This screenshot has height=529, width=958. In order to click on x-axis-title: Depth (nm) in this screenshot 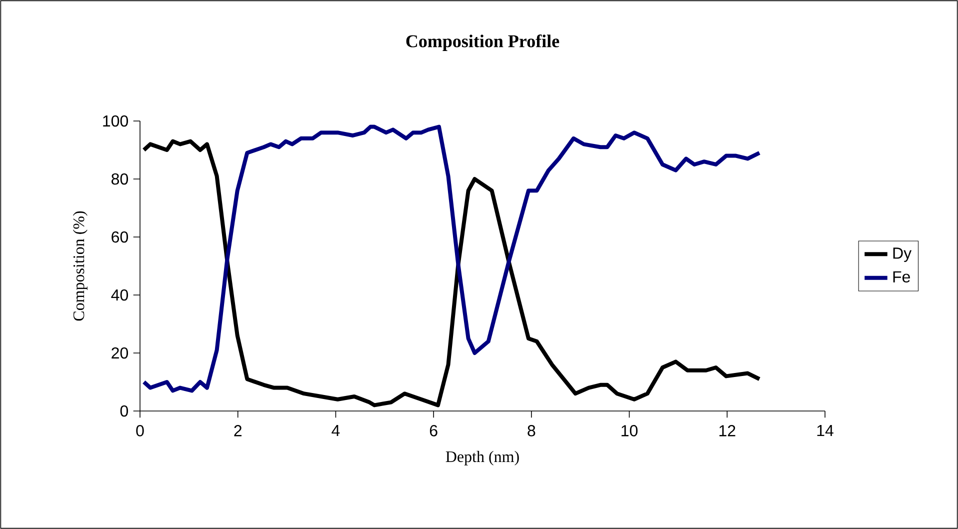, I will do `click(482, 458)`.